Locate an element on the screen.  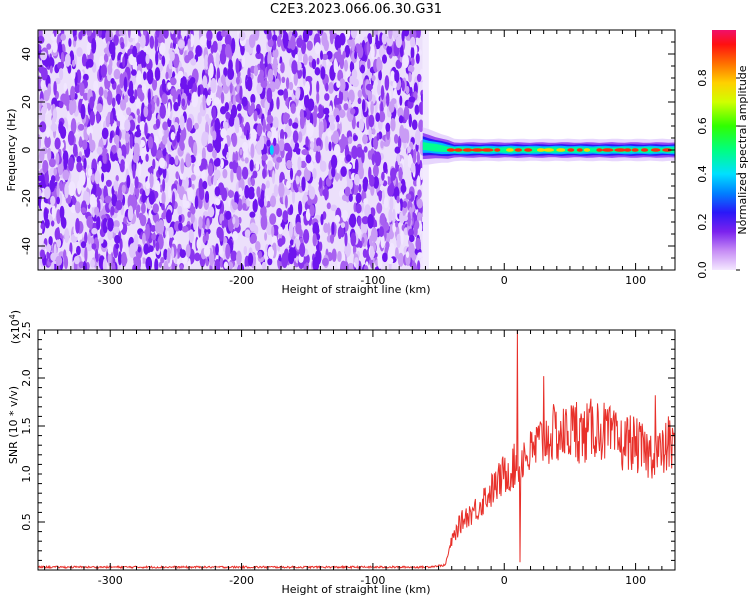
y-tick-label: 1.5 is located at coordinates (26, 426).